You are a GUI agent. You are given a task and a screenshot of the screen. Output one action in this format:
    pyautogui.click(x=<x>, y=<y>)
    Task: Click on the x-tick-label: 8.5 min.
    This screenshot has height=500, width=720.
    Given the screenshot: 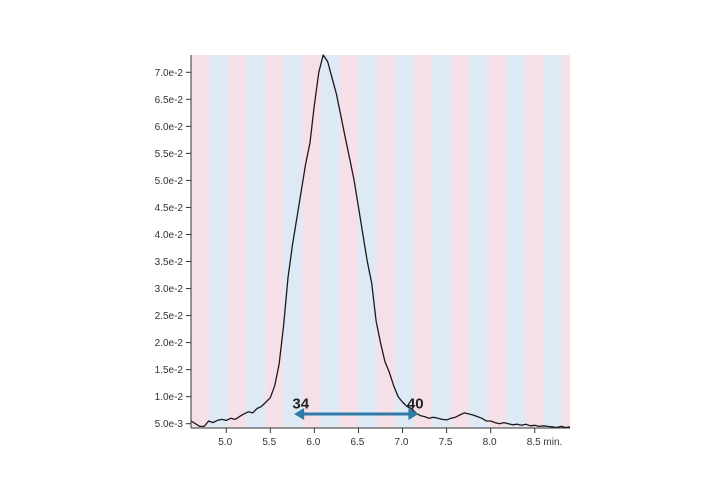 What is the action you would take?
    pyautogui.click(x=545, y=442)
    